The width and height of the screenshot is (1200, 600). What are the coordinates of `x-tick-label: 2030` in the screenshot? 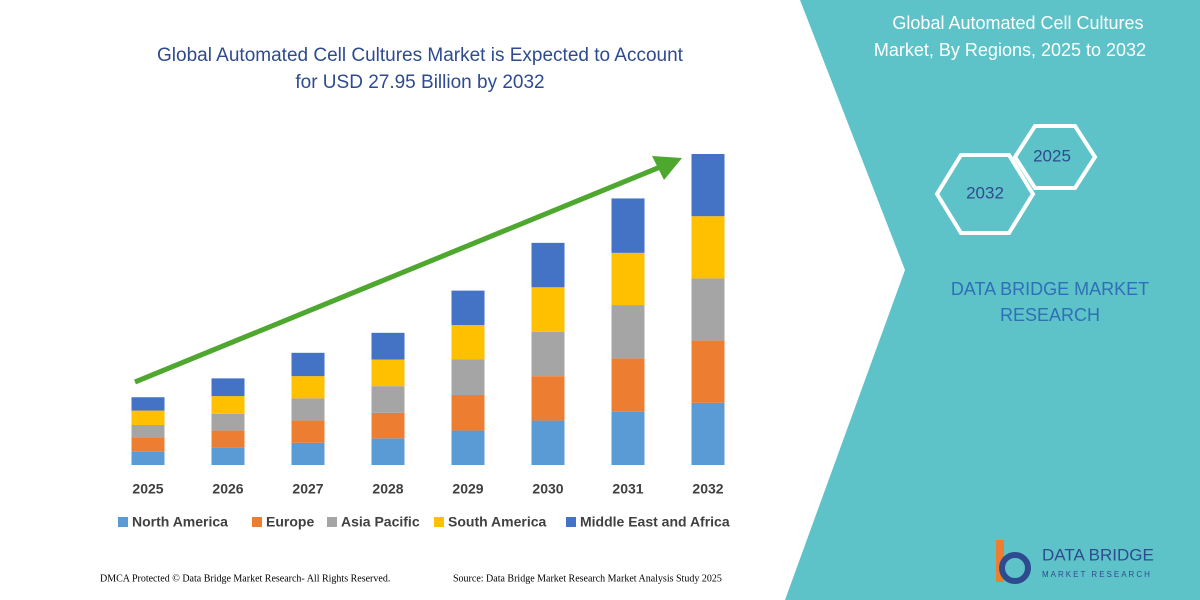 It's located at (547, 489).